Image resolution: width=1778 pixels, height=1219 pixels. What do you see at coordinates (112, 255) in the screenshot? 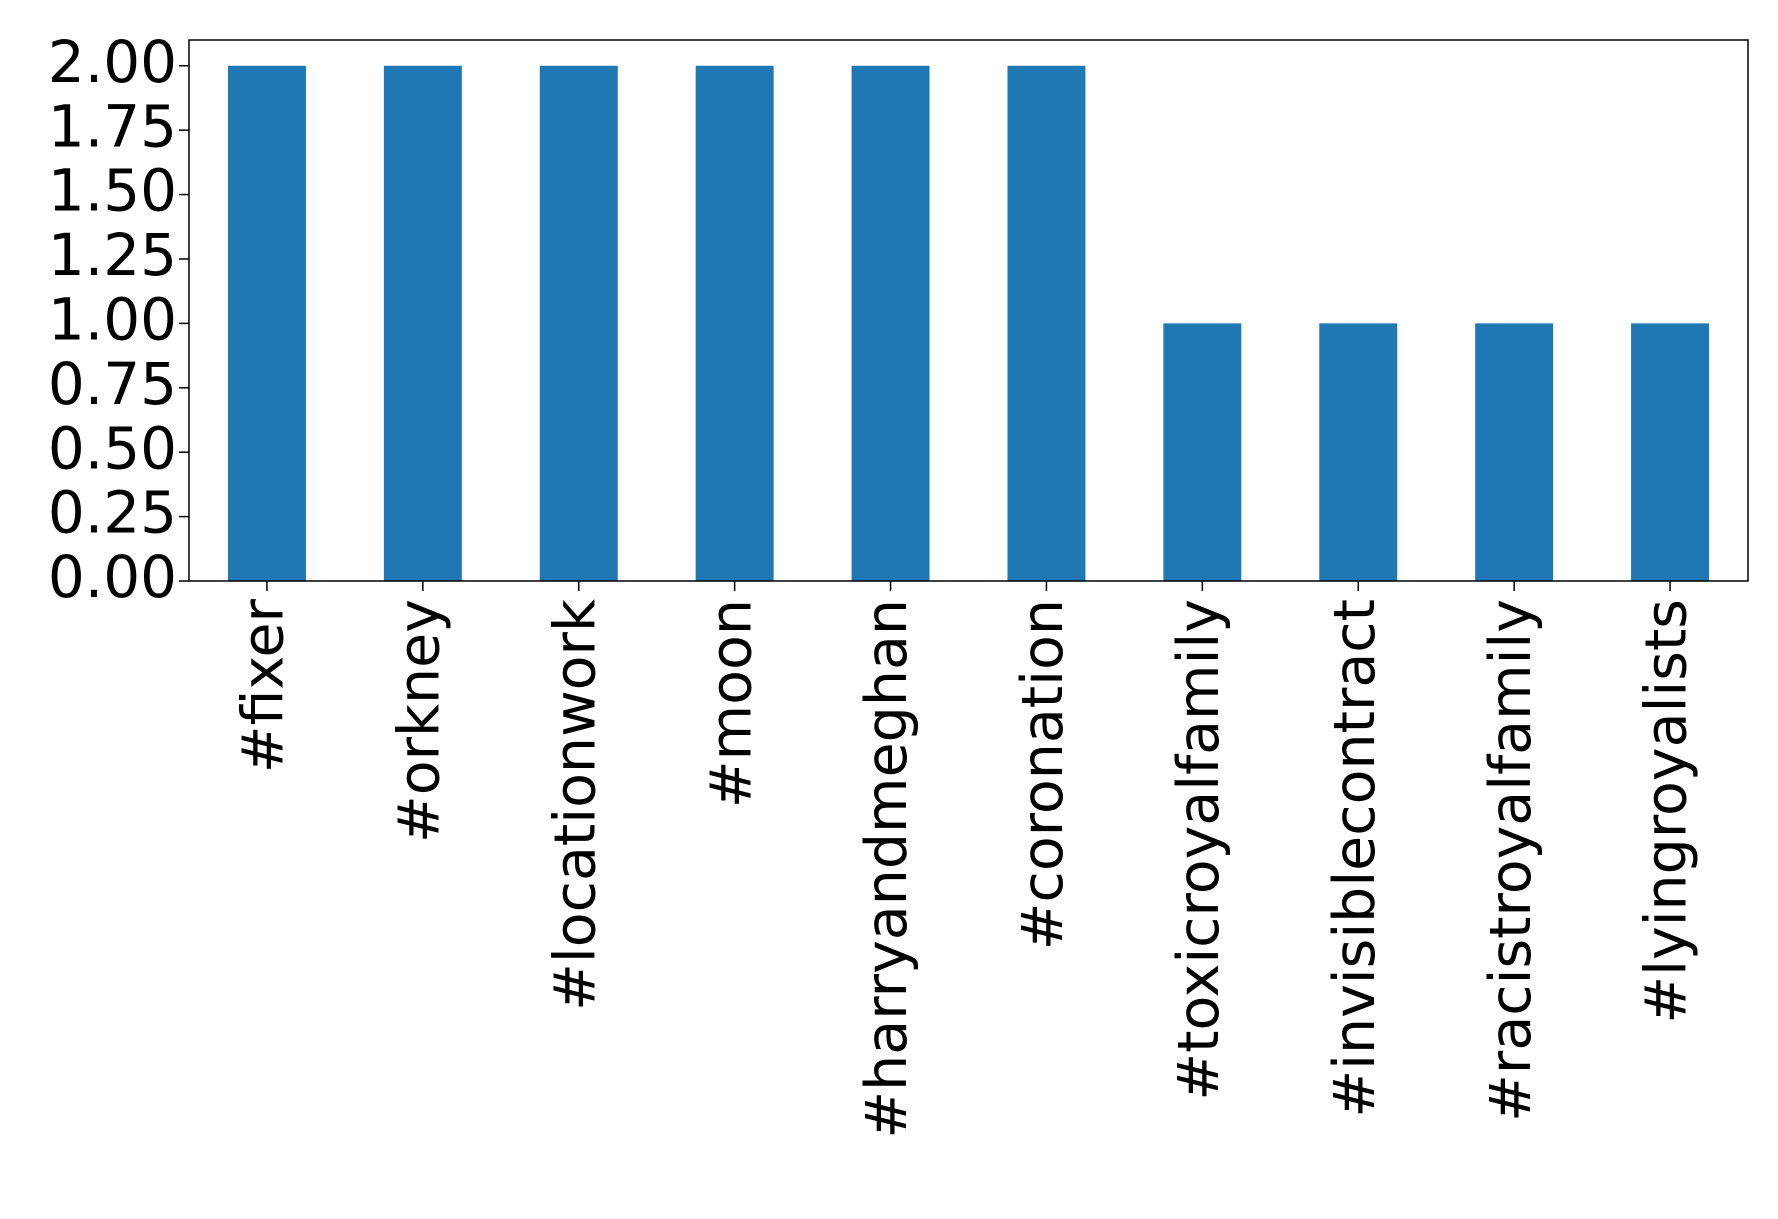
I see `y-tick-label: 1.25` at bounding box center [112, 255].